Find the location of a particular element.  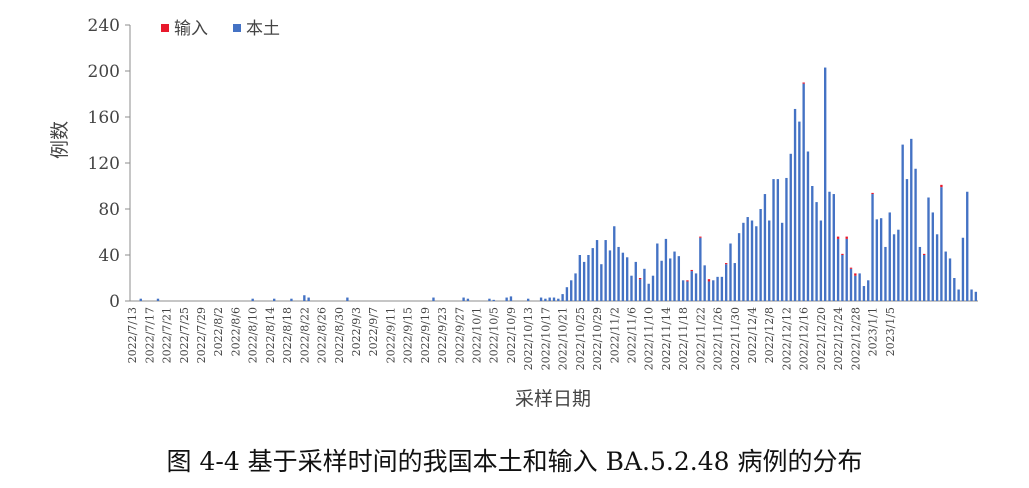

x-tick-label: 2022/9/19 is located at coordinates (425, 335).